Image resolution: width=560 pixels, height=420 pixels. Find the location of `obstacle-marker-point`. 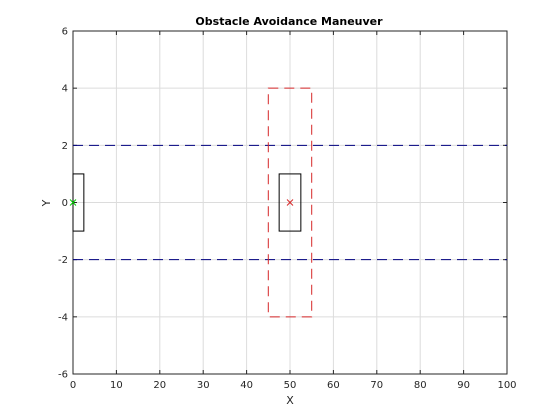

obstacle-marker-point is located at coordinates (290, 202).